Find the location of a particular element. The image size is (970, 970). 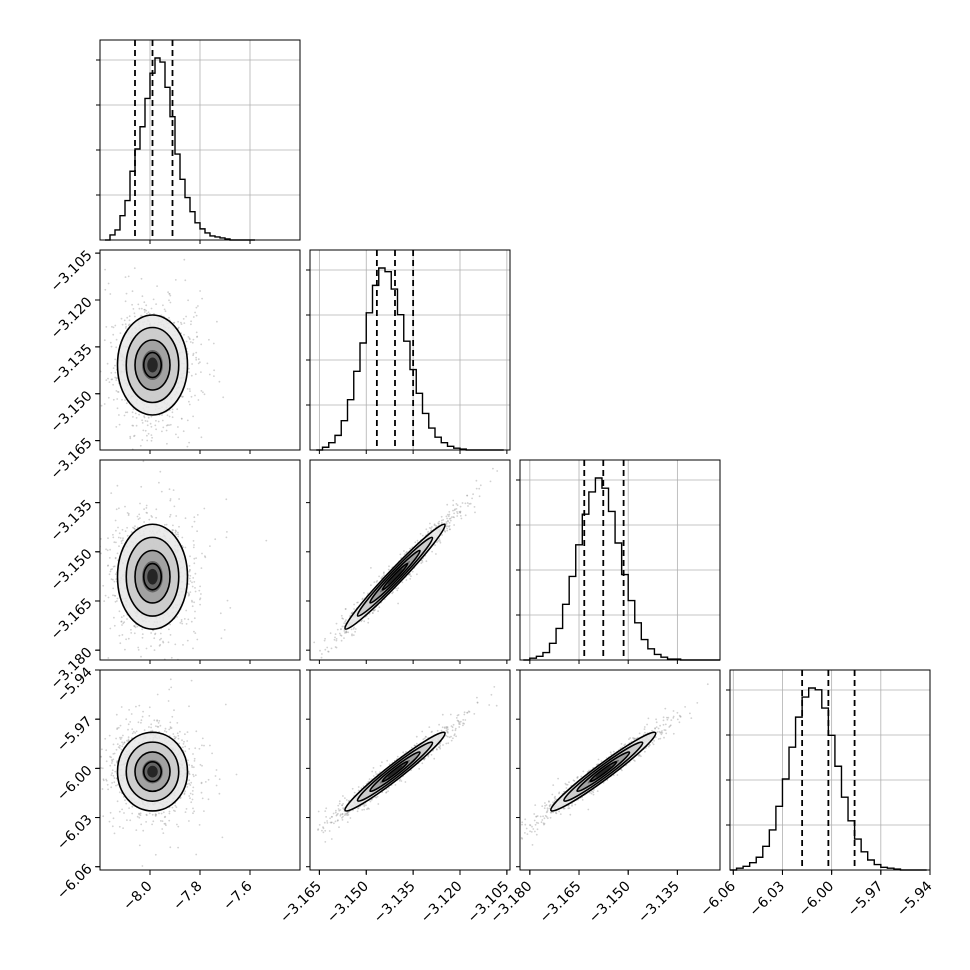

contour-line is located at coordinates (152, 576).